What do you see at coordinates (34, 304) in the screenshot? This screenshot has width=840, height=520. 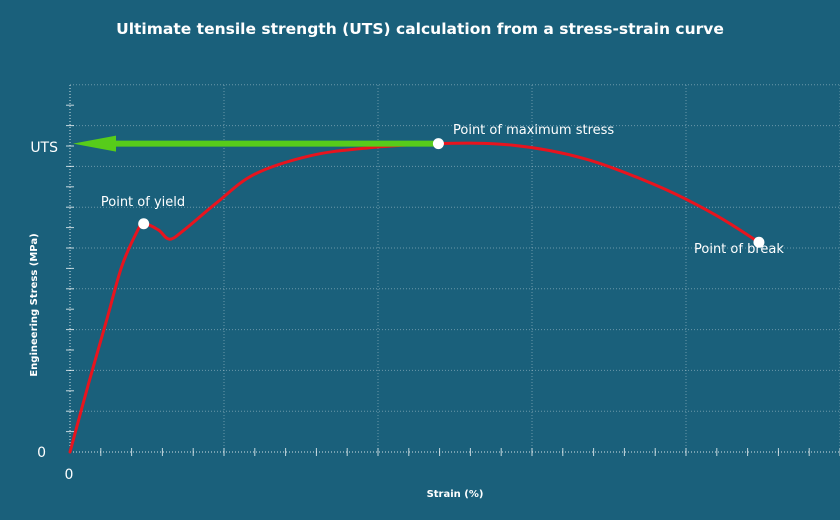 I see `y-axis-label: Engineering Stress (MPa)` at bounding box center [34, 304].